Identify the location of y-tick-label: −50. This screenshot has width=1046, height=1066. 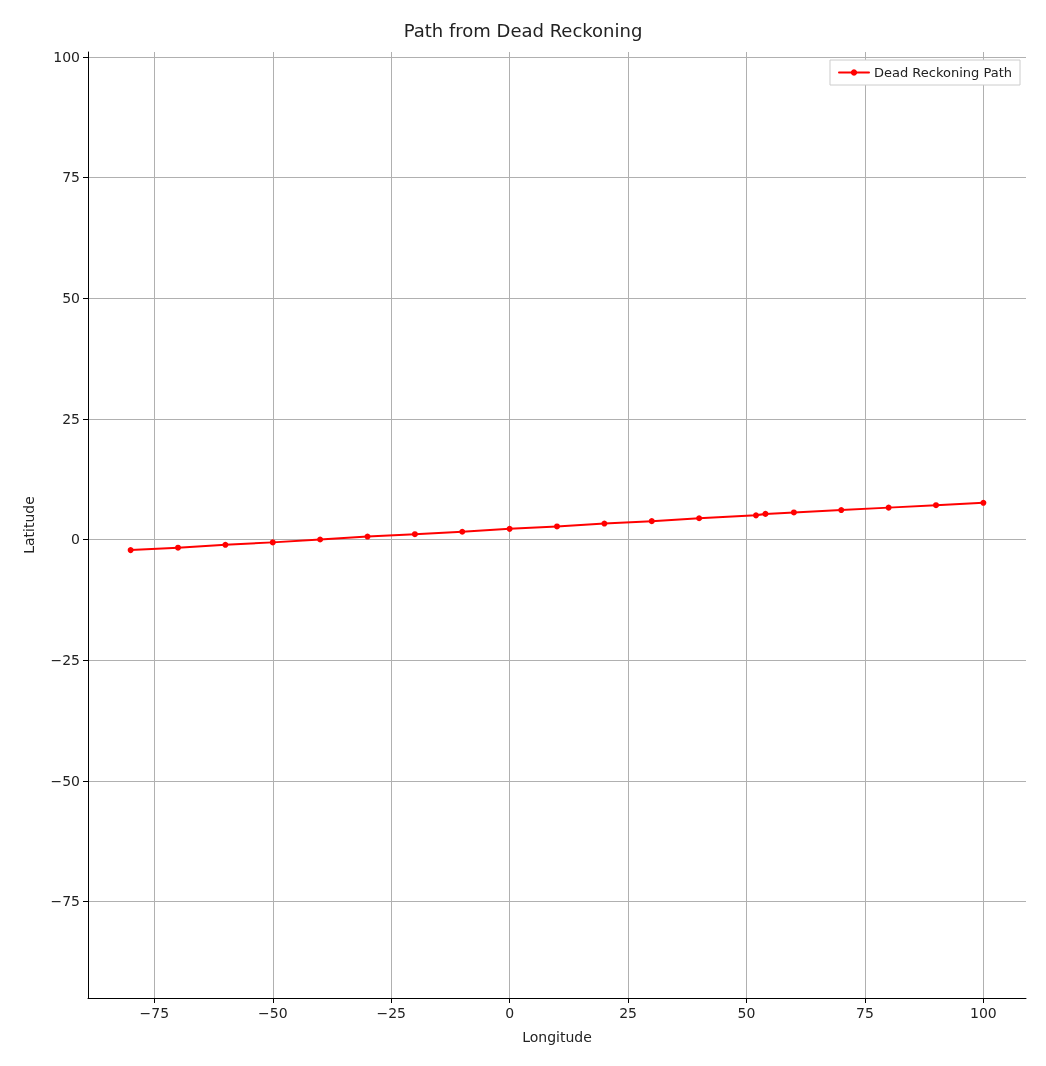
(65, 780).